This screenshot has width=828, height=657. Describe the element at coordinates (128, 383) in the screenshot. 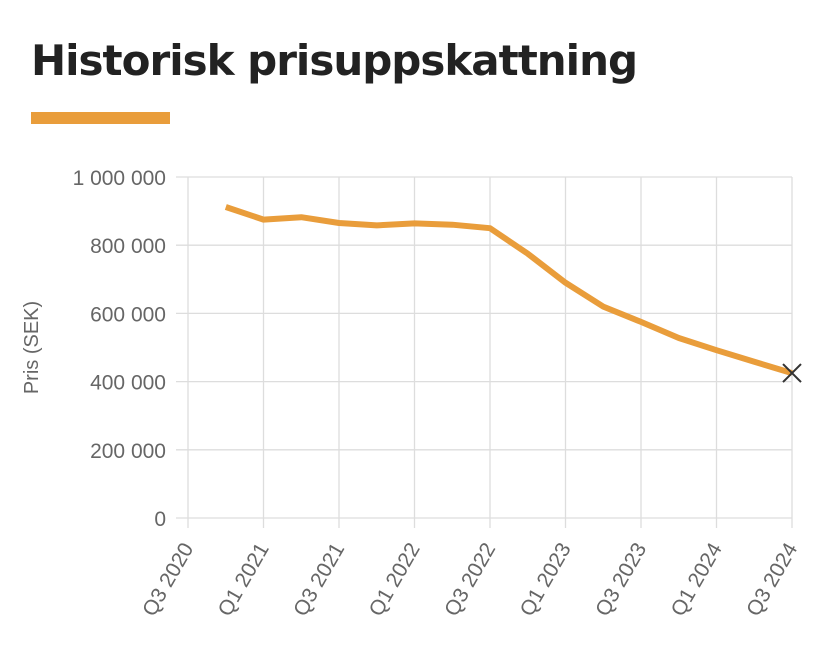

I see `y-tick-label: 400 000` at that location.